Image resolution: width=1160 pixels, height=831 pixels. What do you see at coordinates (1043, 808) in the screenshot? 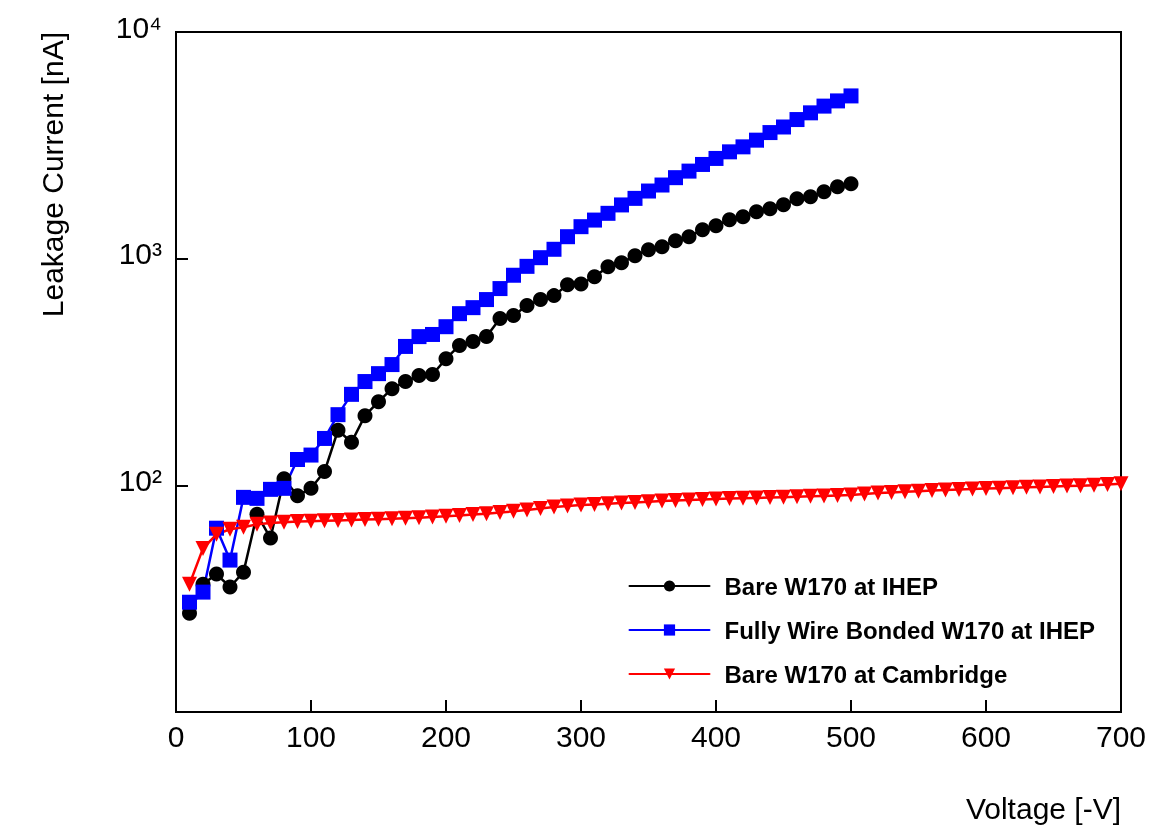
I see `x-axis-title: Voltage [-V]` at bounding box center [1043, 808].